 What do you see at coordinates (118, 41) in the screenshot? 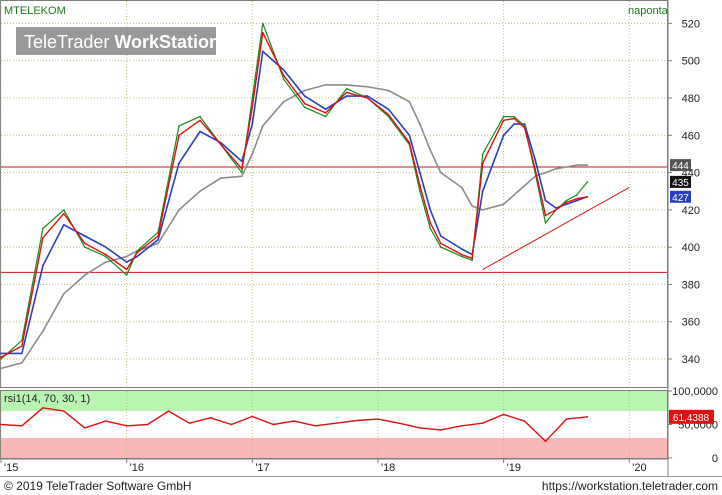
I see `watermark: TeleTrader WorkStation` at bounding box center [118, 41].